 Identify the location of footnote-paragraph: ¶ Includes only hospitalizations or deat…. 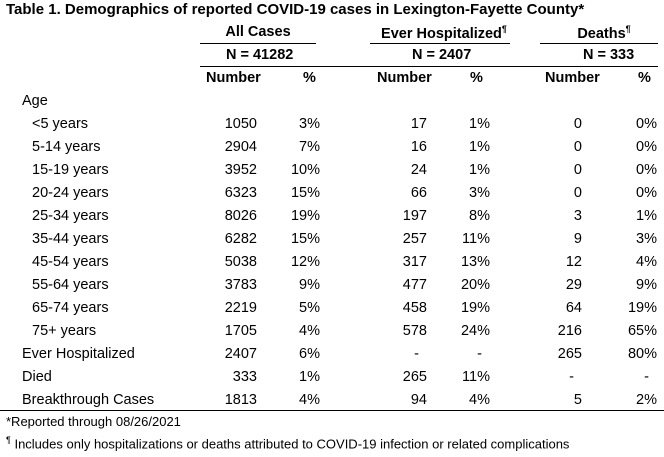
(287, 443).